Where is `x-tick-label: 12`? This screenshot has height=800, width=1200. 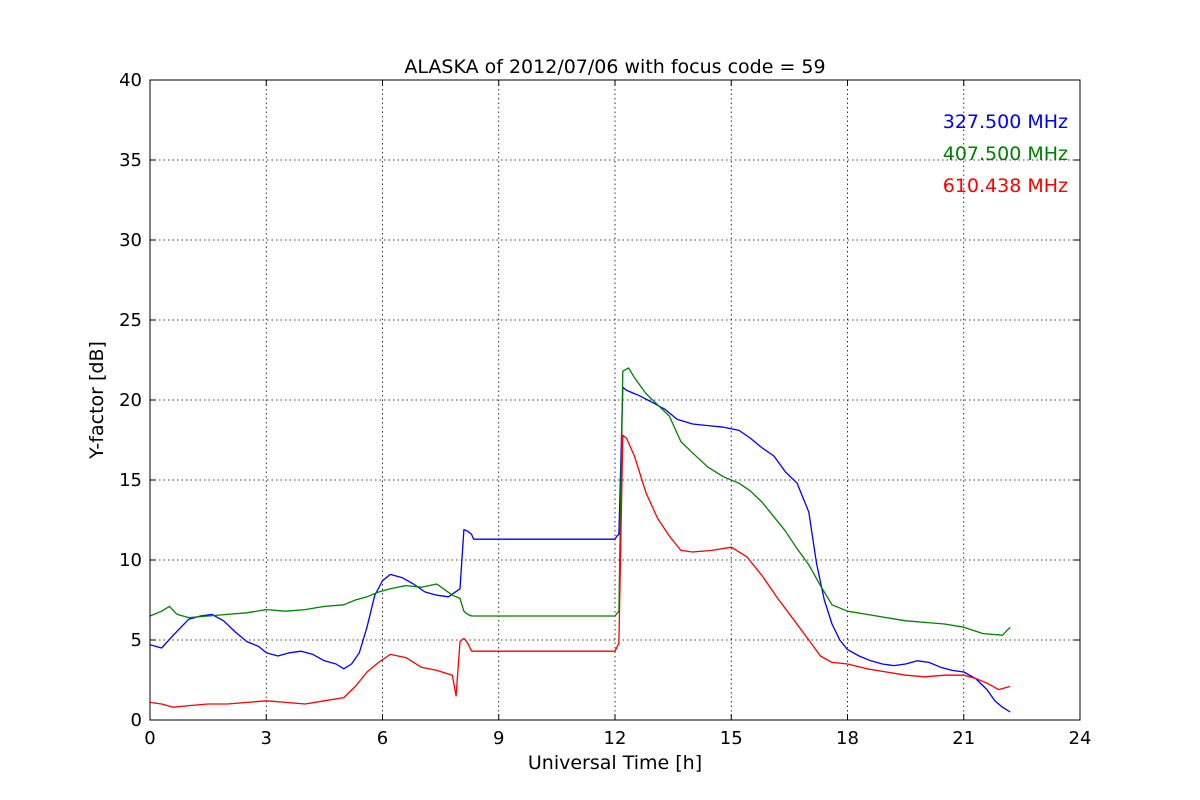 x-tick-label: 12 is located at coordinates (615, 738).